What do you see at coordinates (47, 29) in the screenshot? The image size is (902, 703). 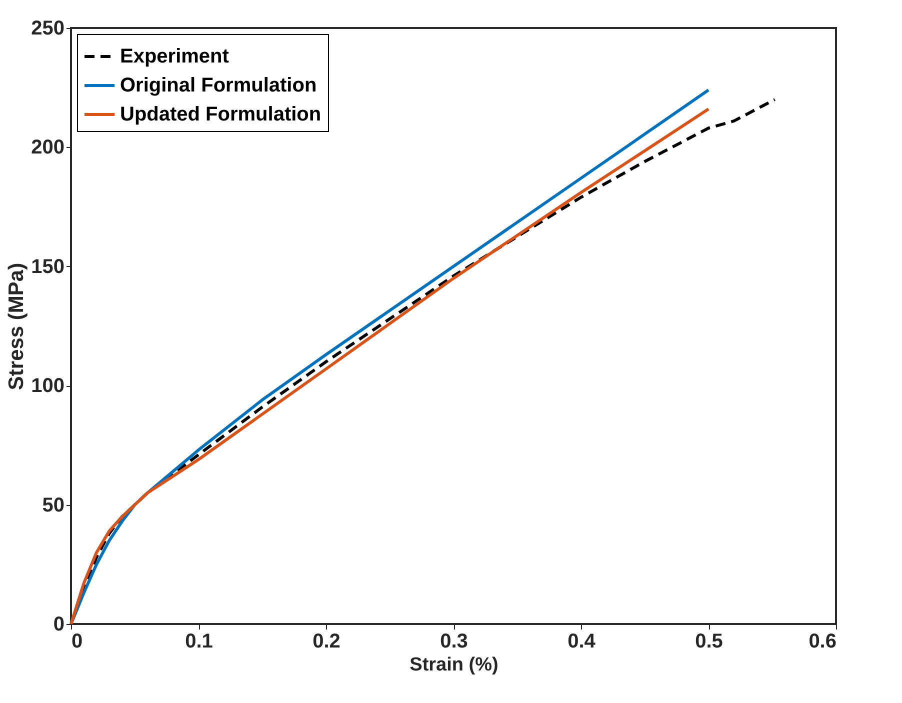 I see `y-tick-label: 250` at bounding box center [47, 29].